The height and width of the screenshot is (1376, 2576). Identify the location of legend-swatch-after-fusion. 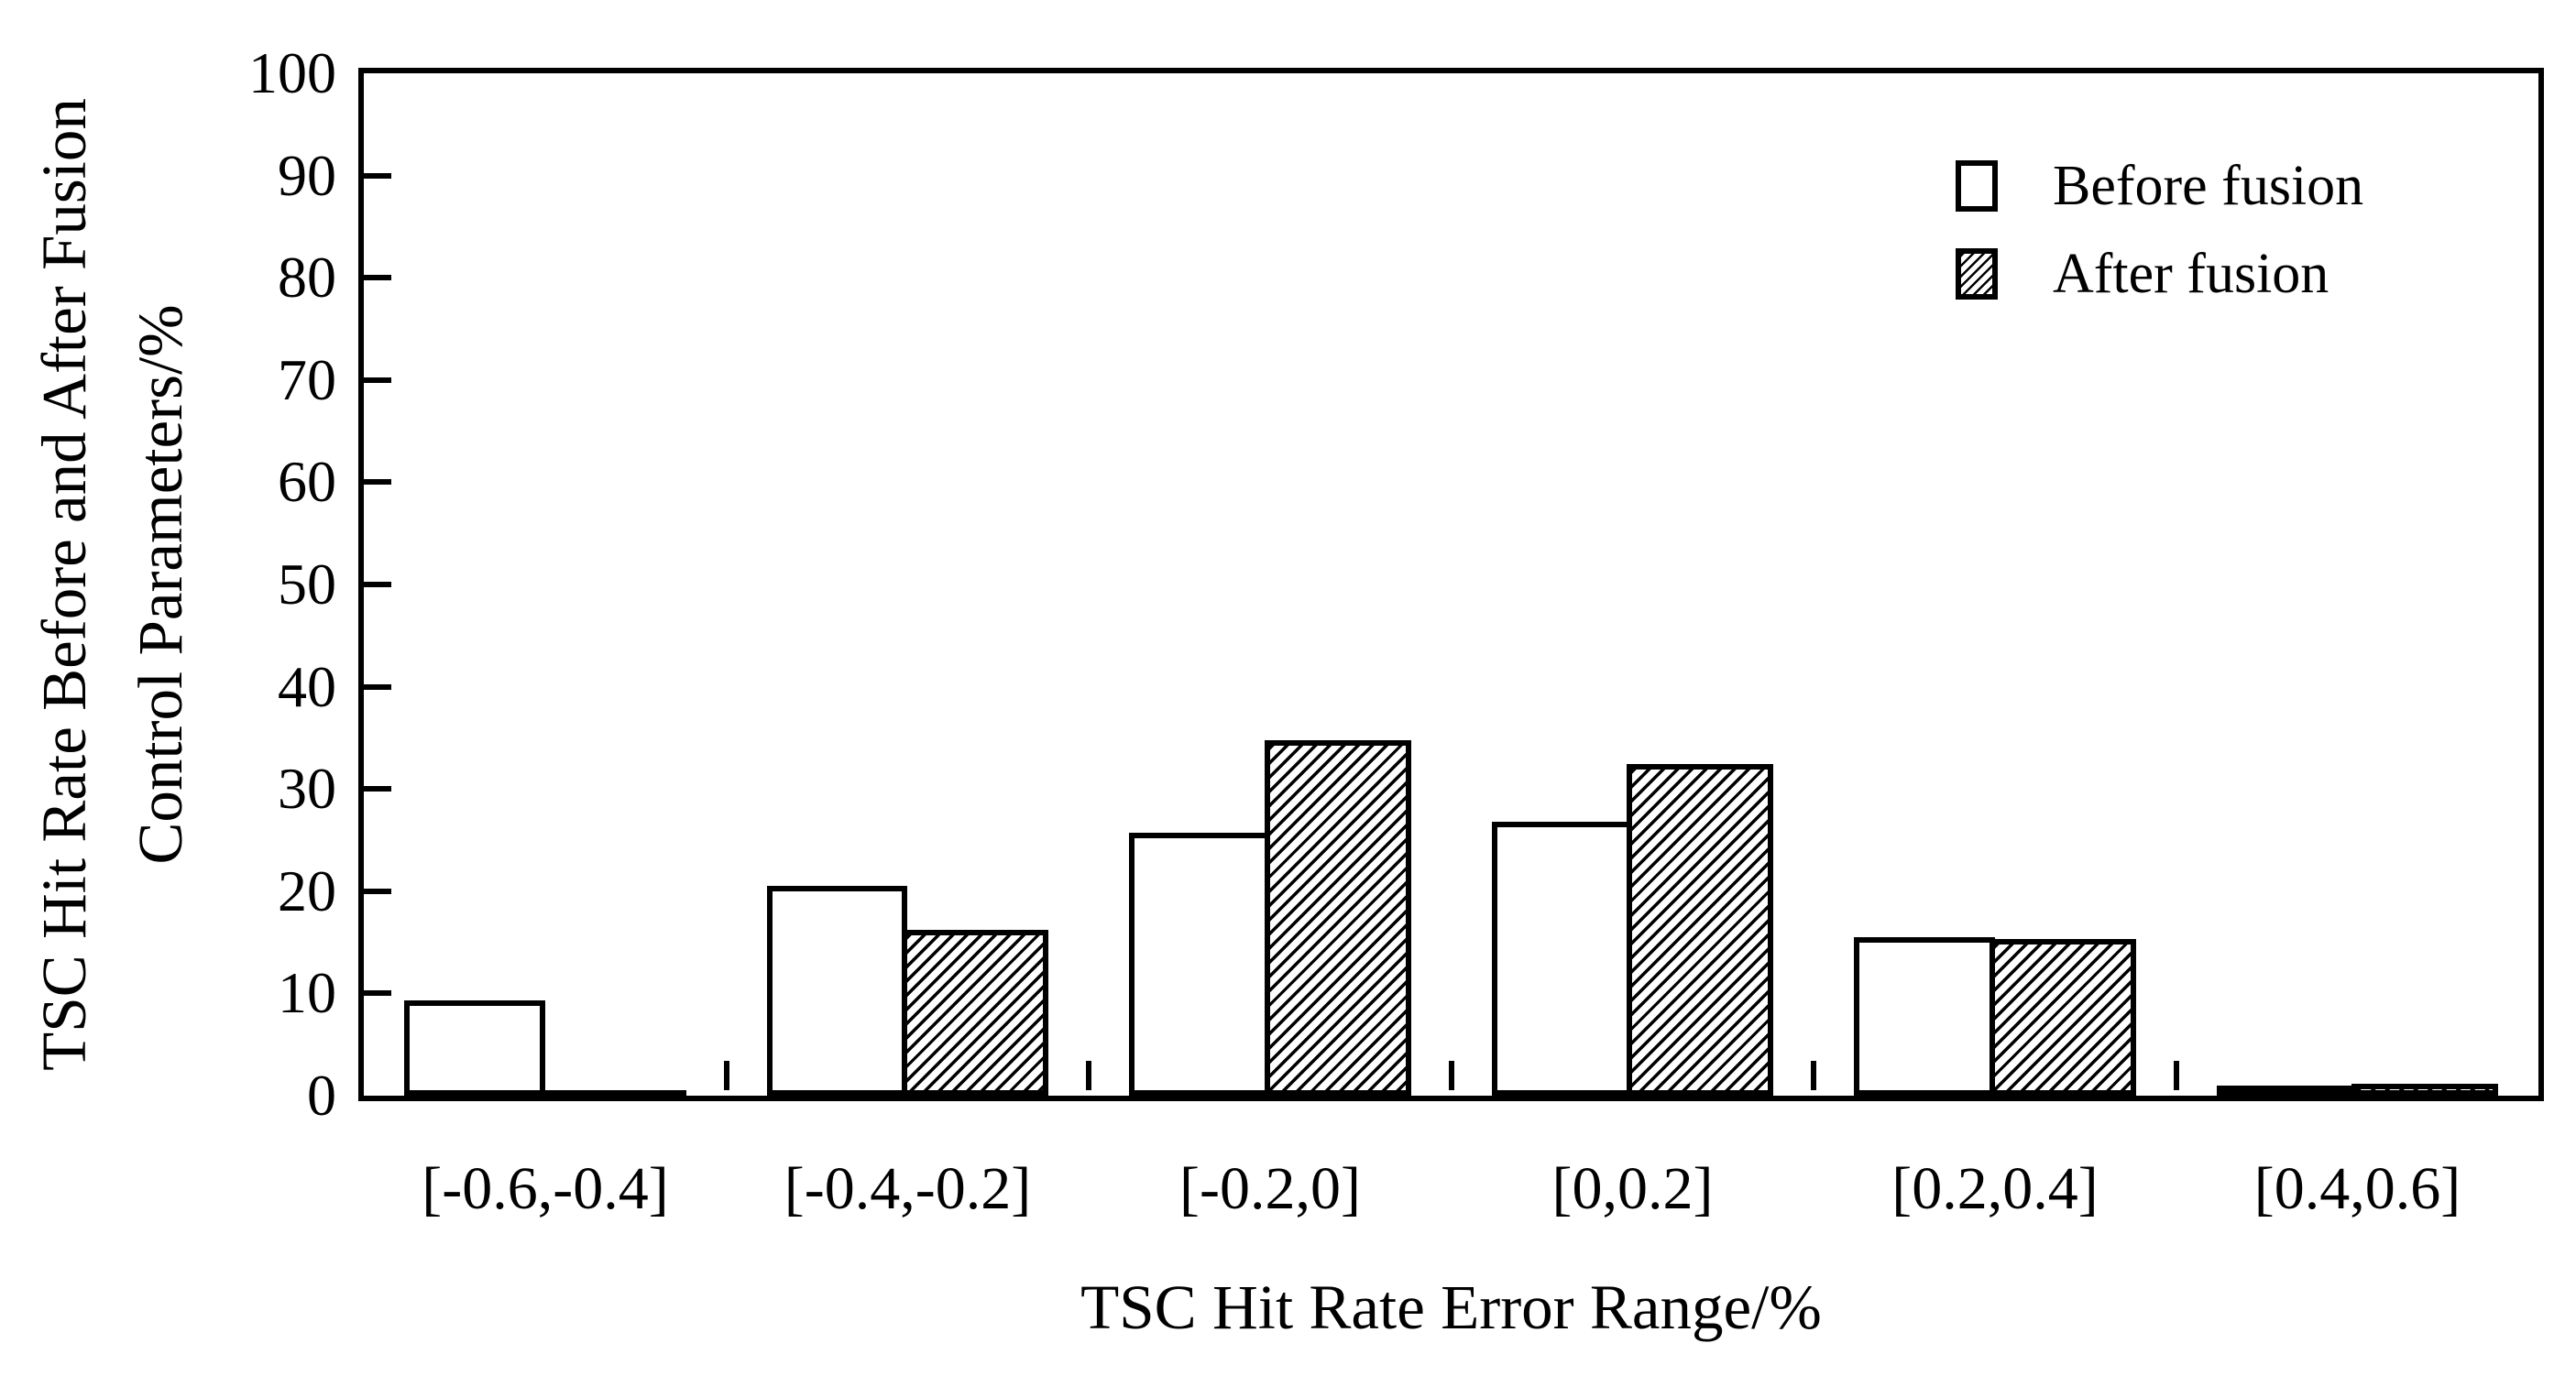
(1977, 274).